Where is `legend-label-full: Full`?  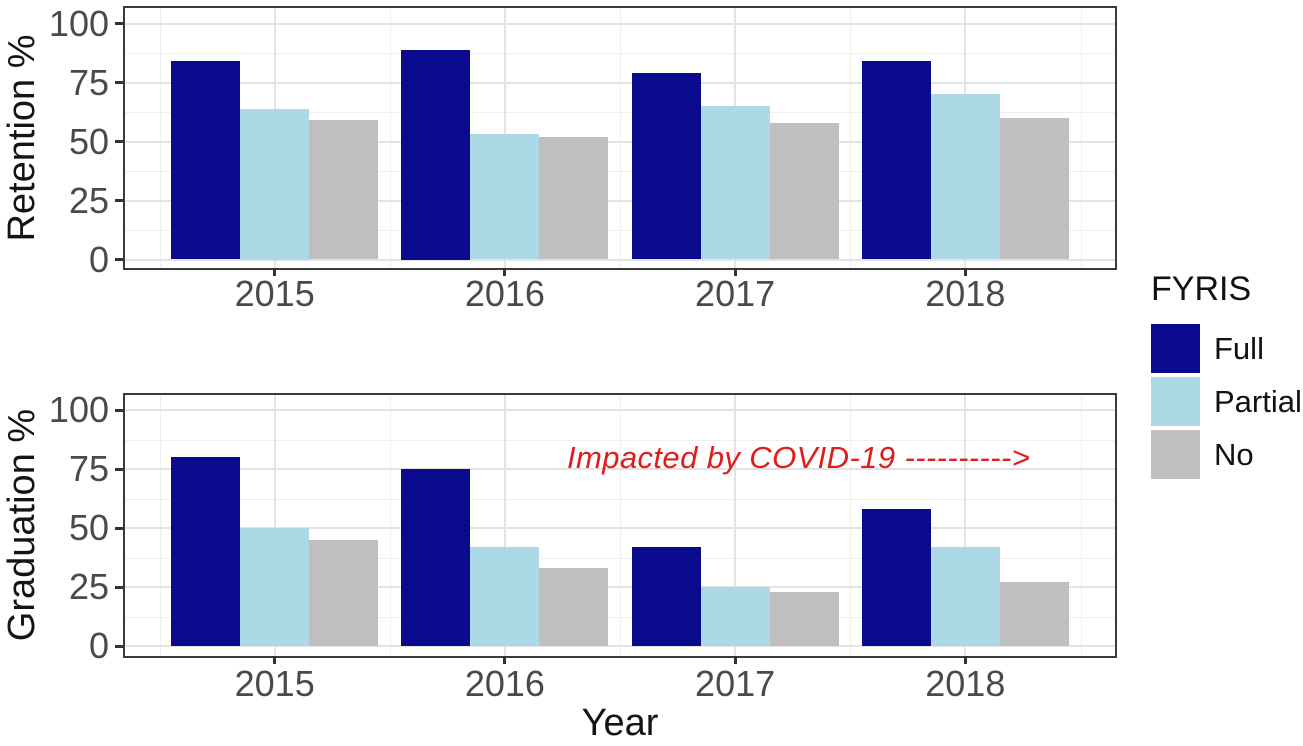
legend-label-full: Full is located at coordinates (1239, 348).